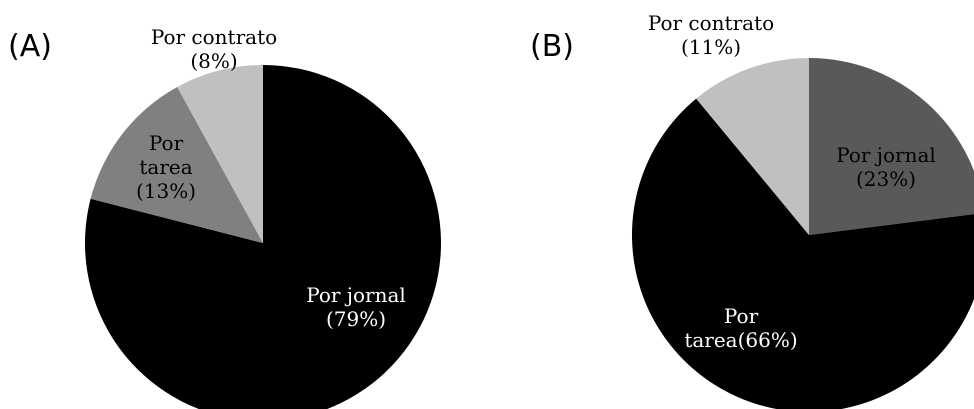 The image size is (974, 409). I want to click on panel-label-b: (B), so click(552, 46).